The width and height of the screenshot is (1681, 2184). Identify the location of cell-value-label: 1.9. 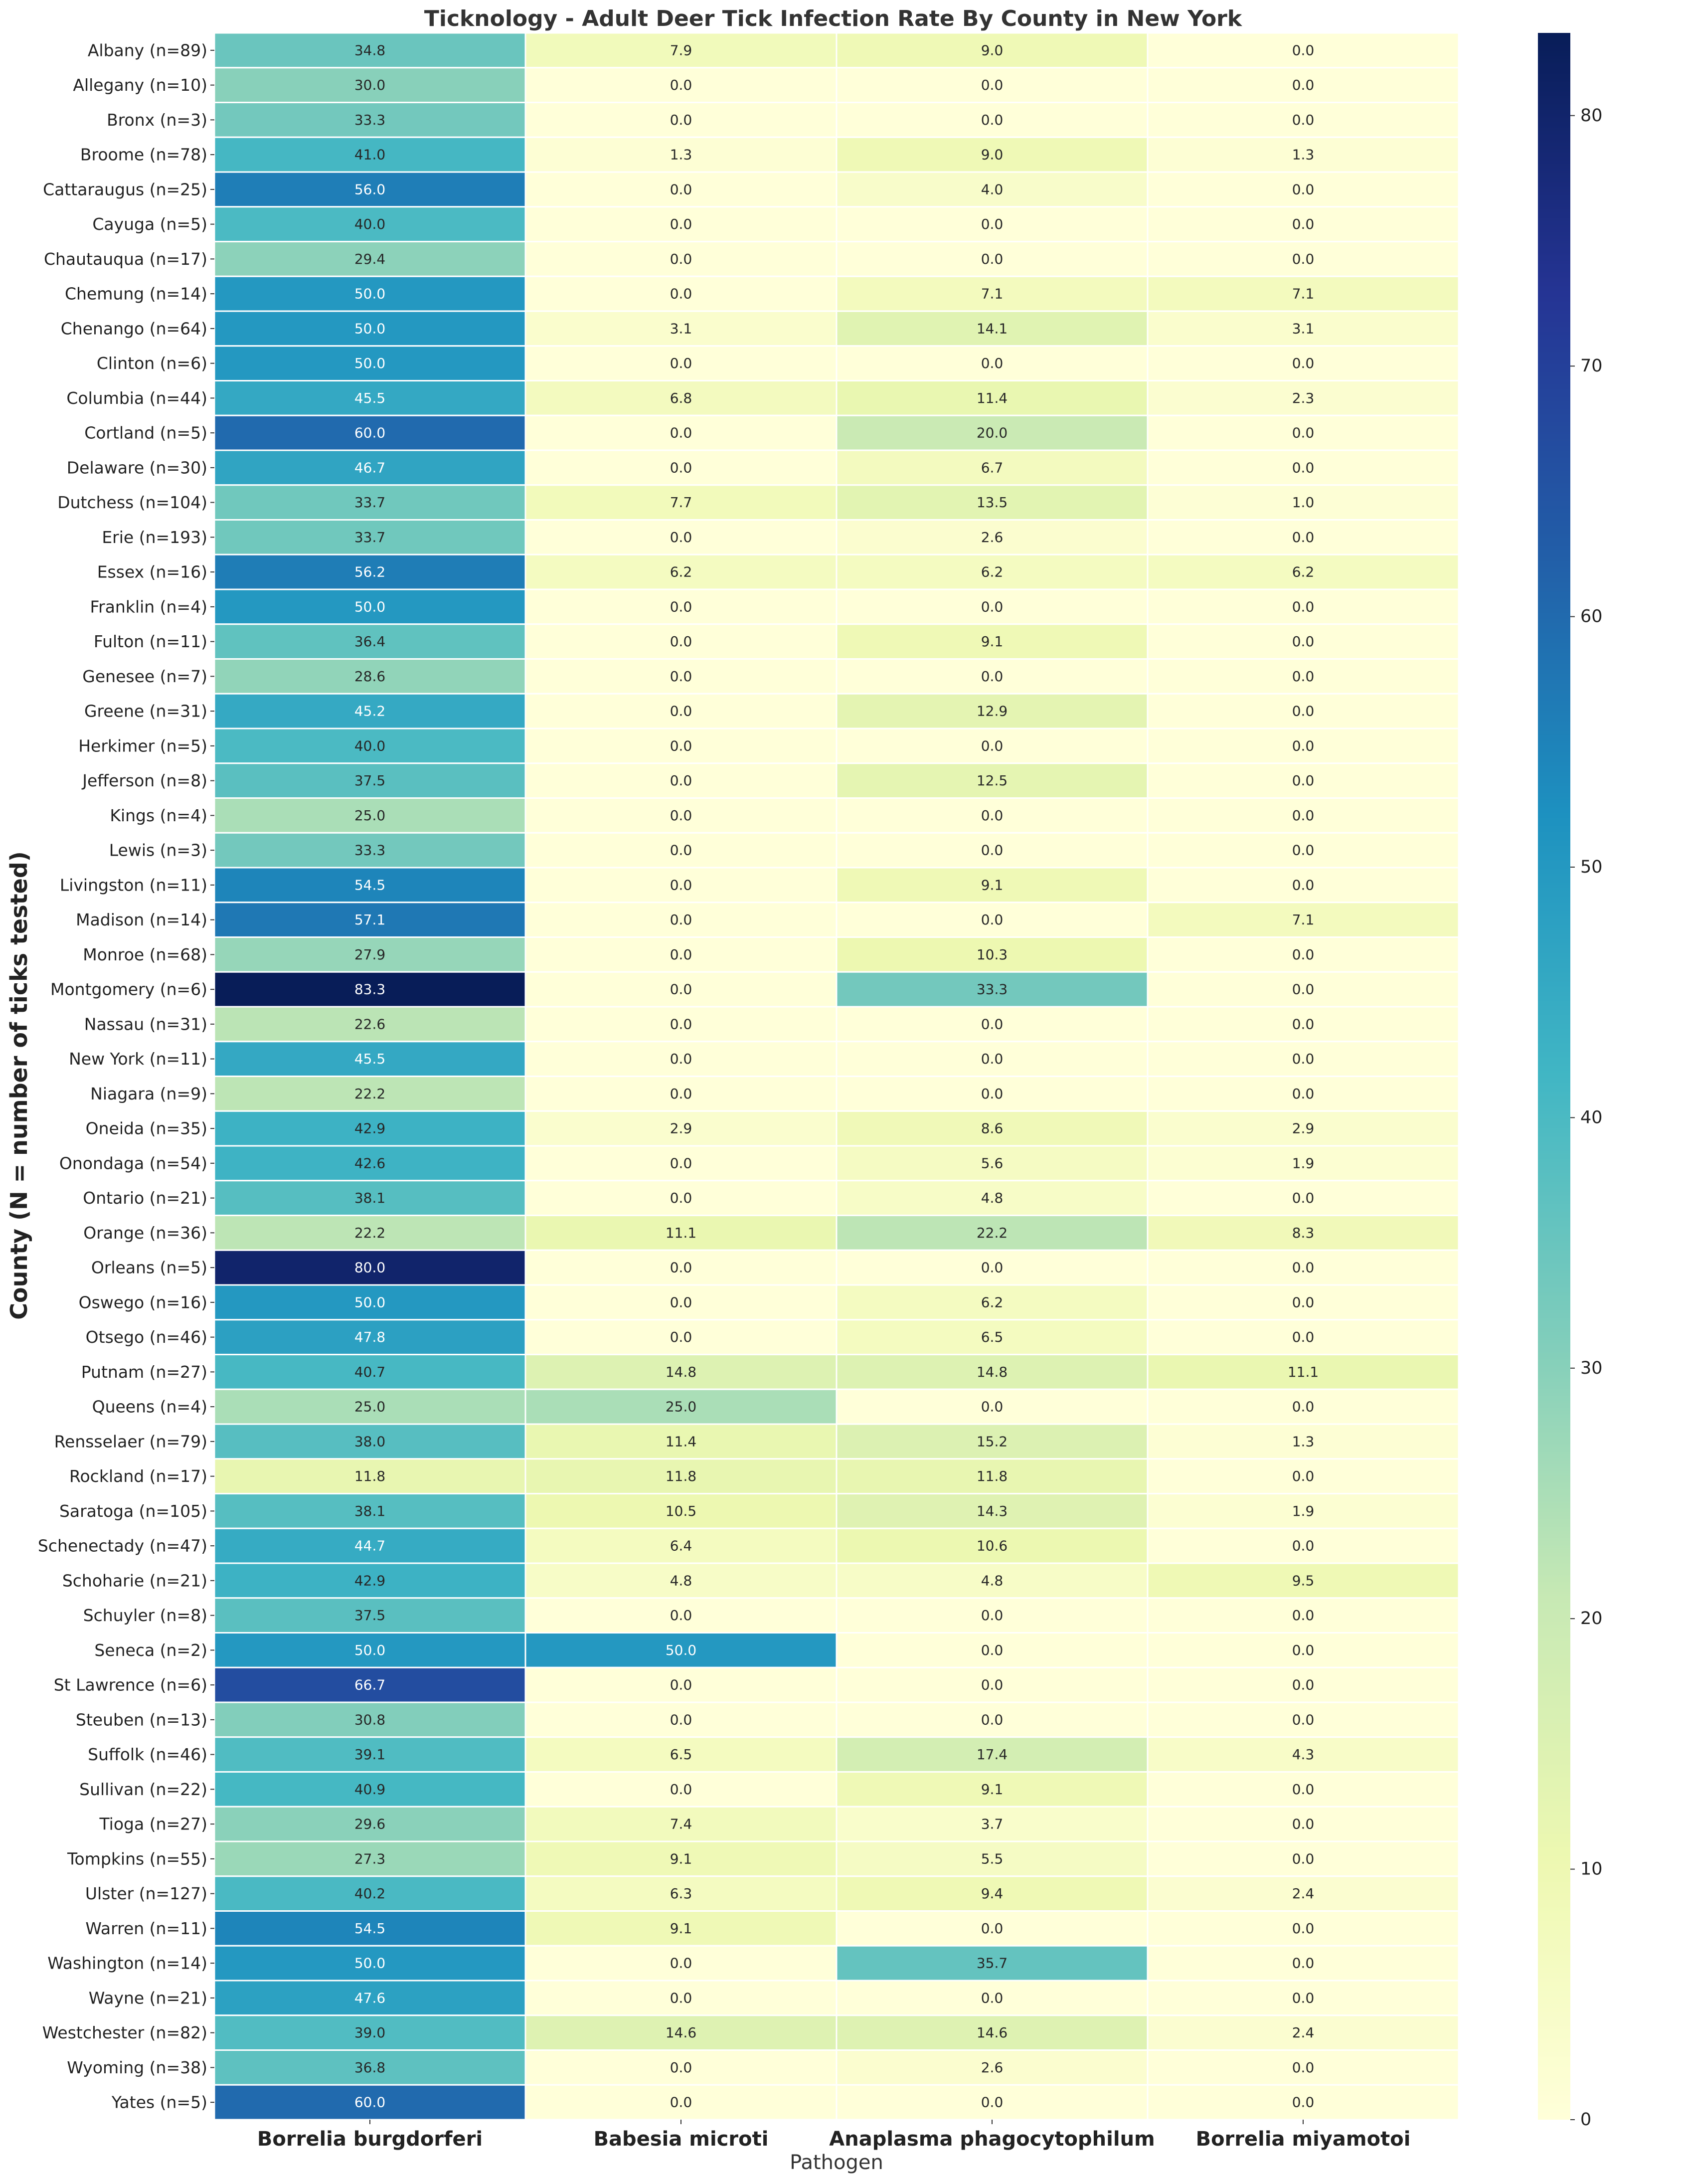
(1303, 1163).